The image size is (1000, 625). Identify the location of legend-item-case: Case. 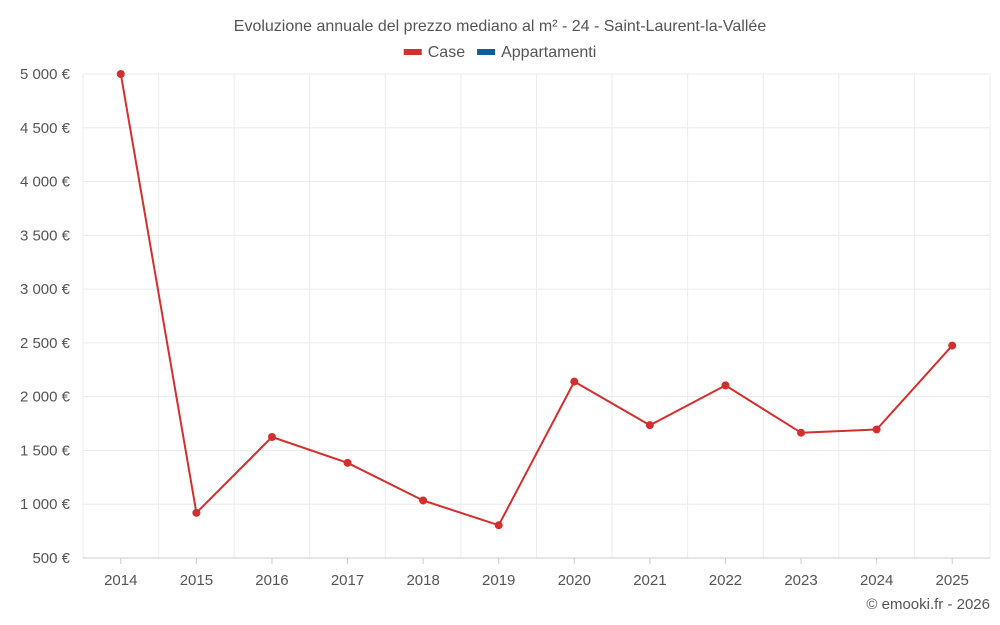
(434, 52).